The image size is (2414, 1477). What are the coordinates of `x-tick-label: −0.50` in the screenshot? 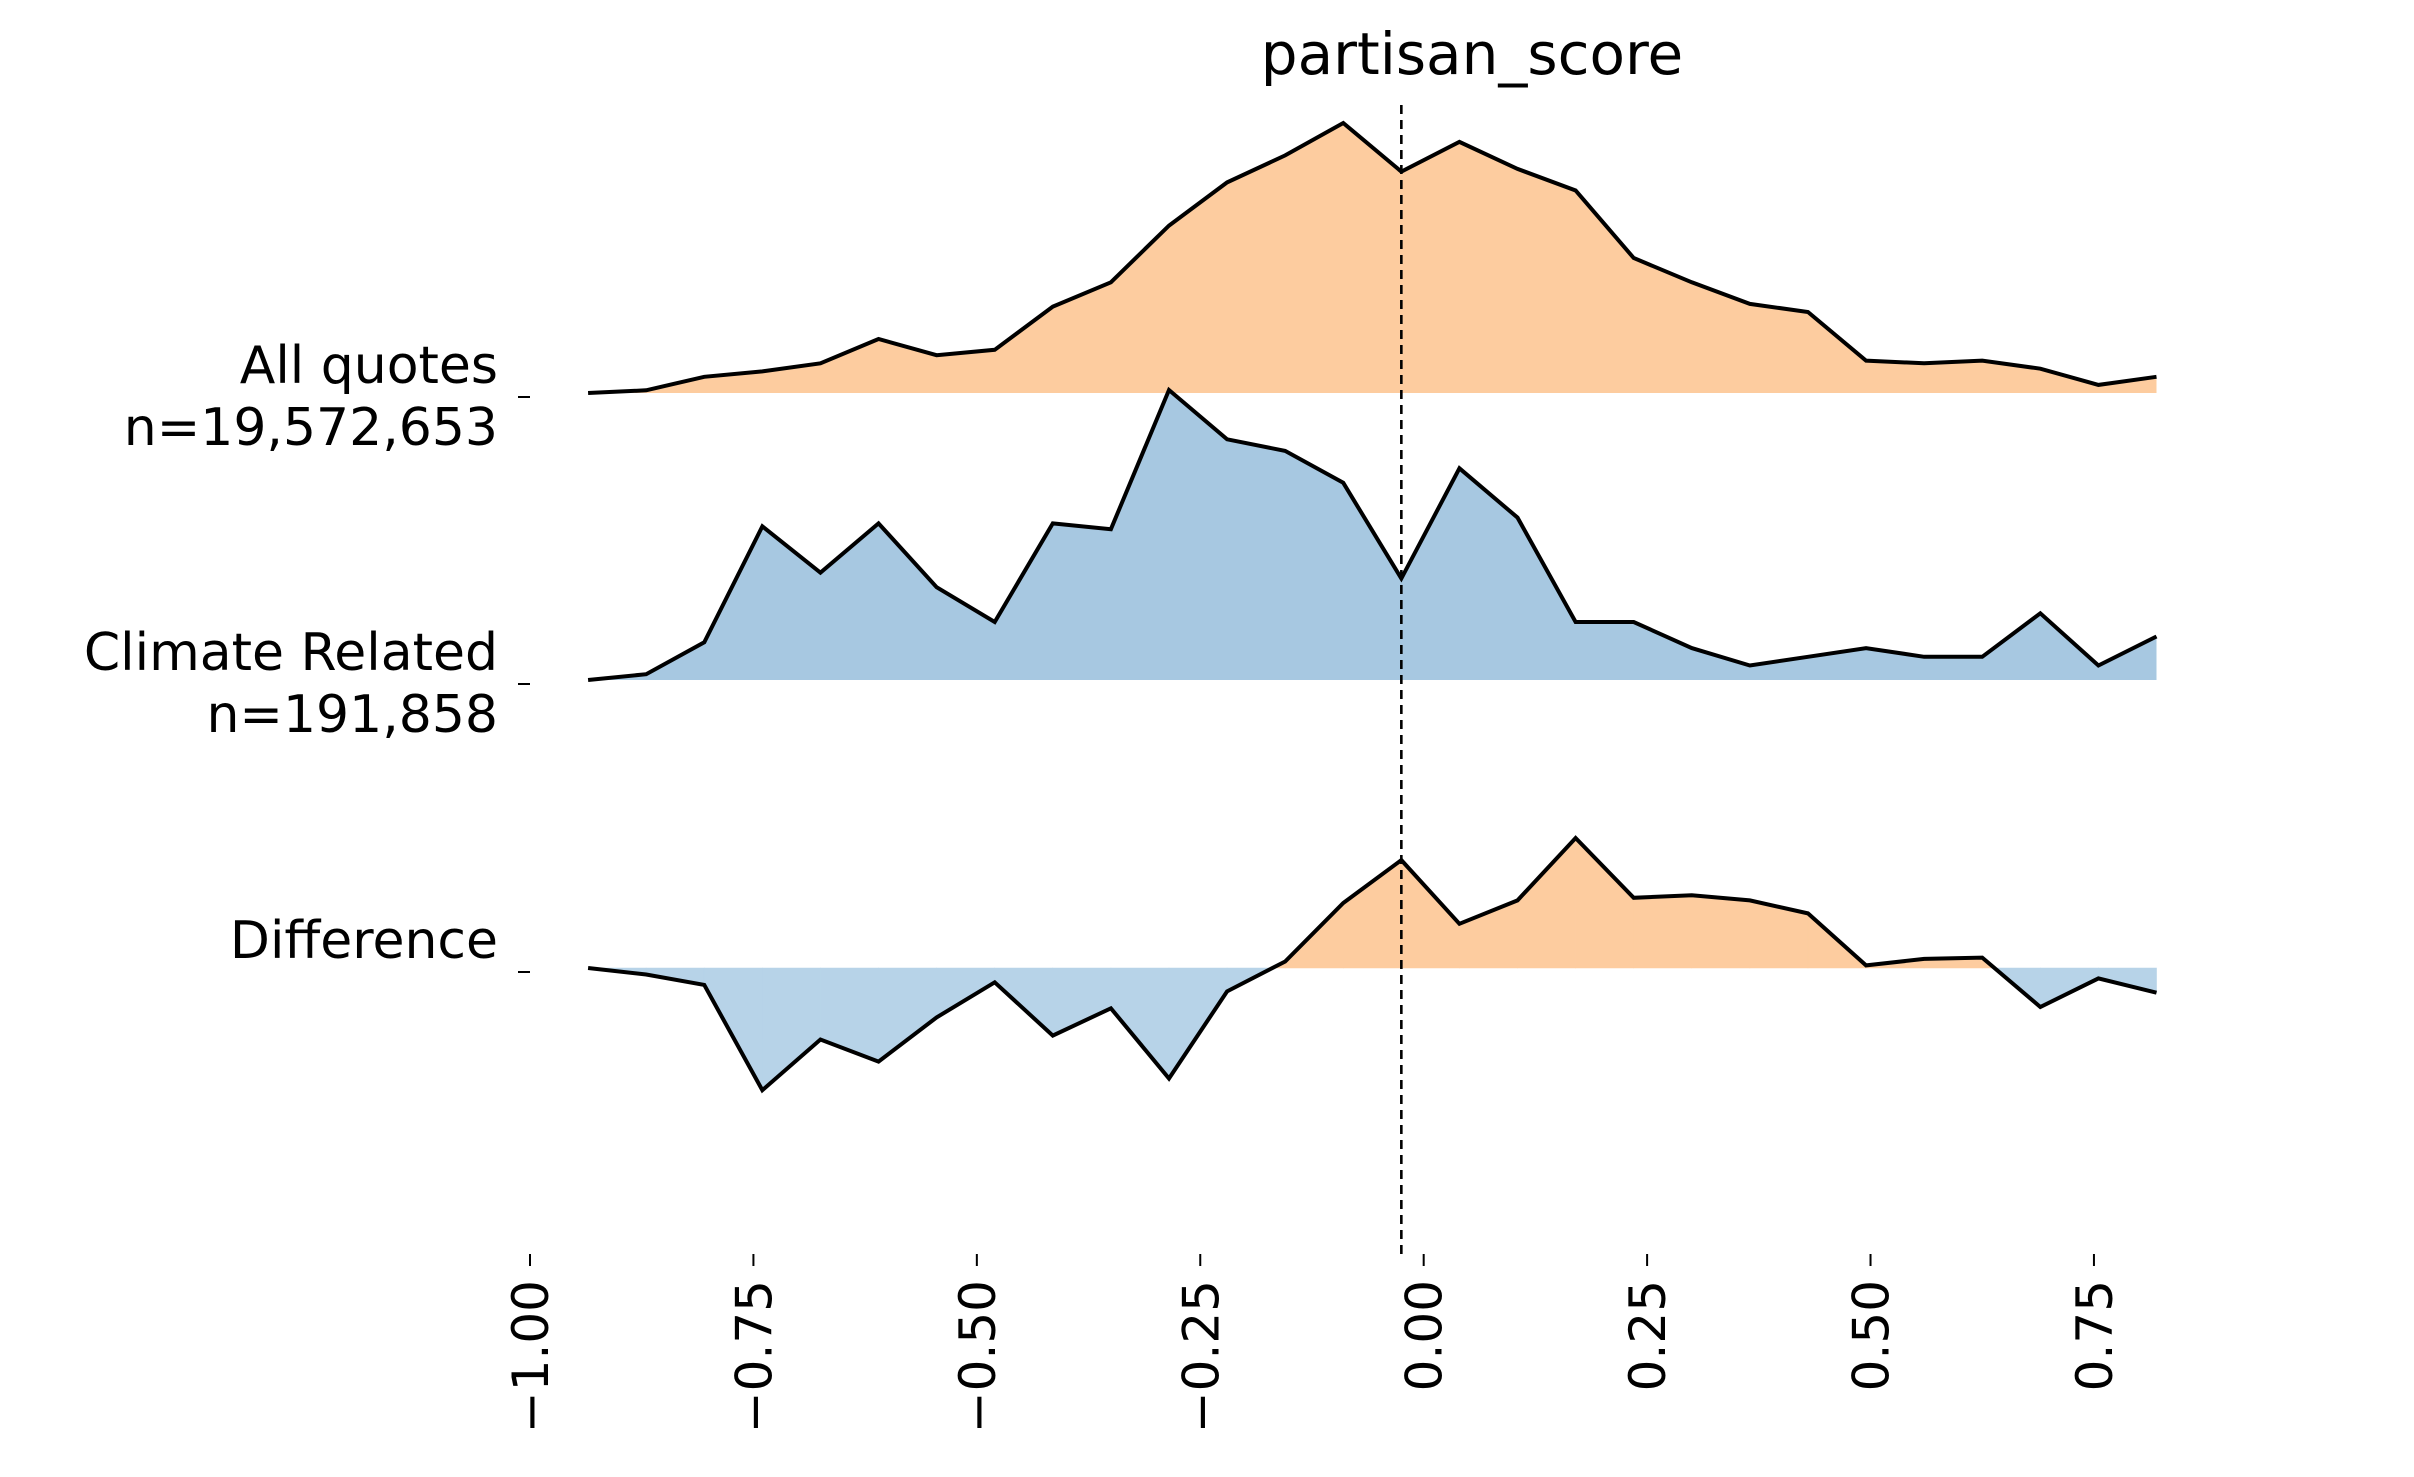 It's located at (978, 1356).